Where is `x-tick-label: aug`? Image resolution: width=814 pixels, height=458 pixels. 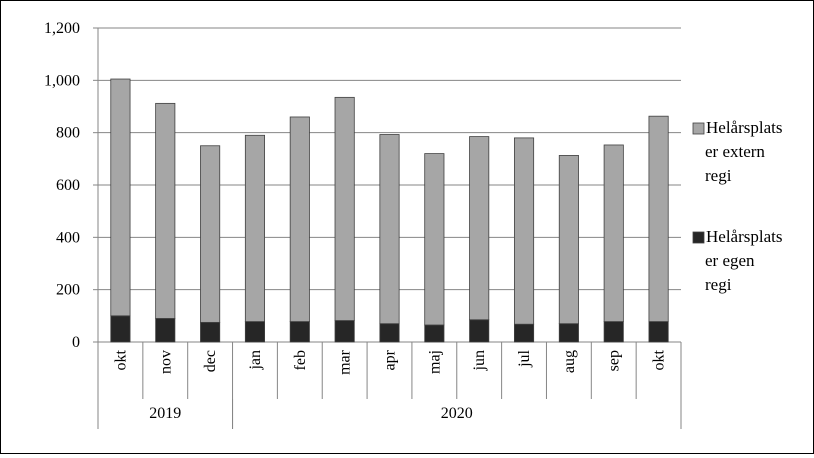
x-tick-label: aug is located at coordinates (569, 361).